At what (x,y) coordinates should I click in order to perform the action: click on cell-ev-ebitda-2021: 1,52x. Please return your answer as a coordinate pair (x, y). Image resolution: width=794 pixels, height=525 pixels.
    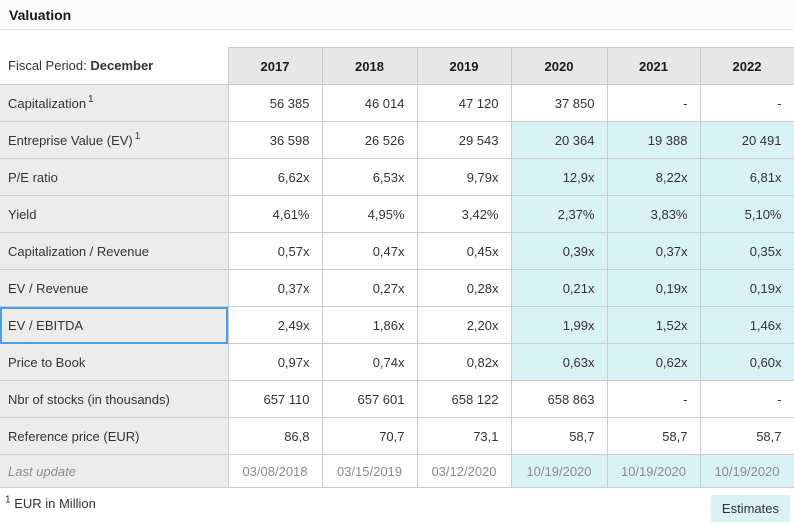
    Looking at the image, I should click on (653, 325).